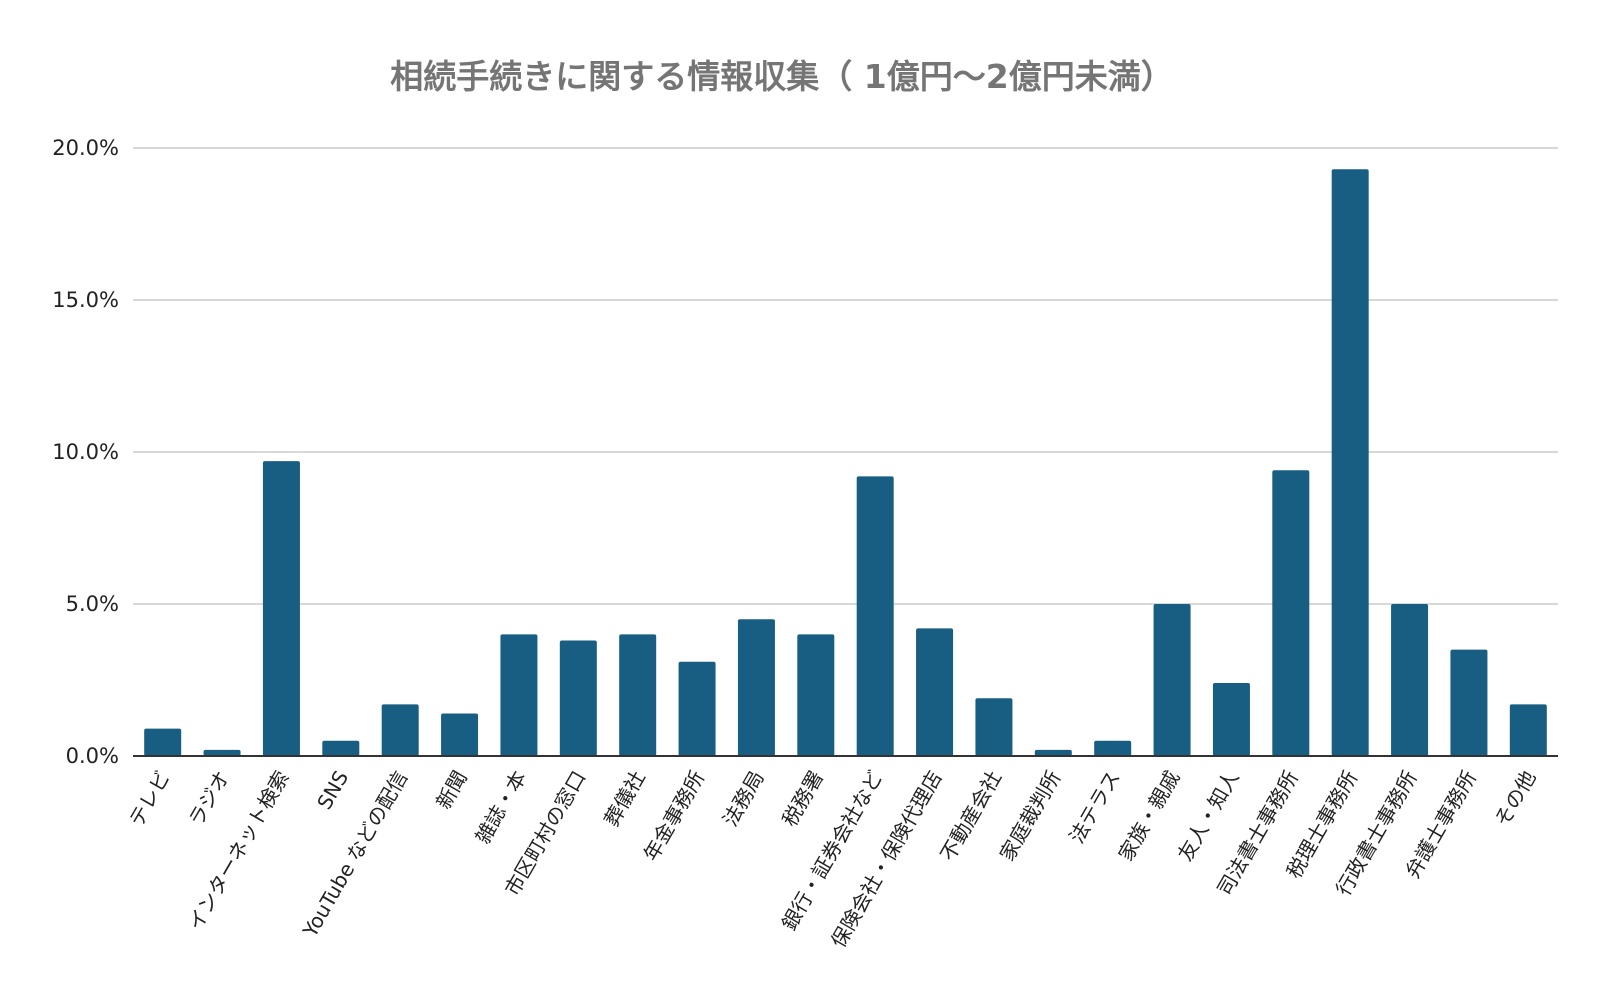 This screenshot has height=998, width=1598. I want to click on x-tick-label: その他, so click(1515, 799).